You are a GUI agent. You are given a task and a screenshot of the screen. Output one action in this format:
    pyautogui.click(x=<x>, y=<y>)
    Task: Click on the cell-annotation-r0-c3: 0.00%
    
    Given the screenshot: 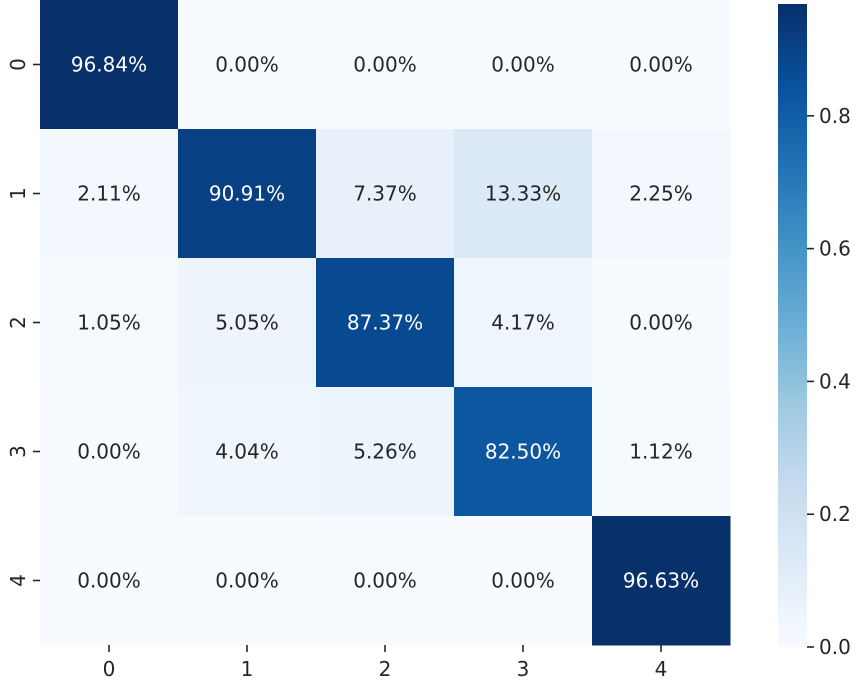 What is the action you would take?
    pyautogui.click(x=523, y=65)
    